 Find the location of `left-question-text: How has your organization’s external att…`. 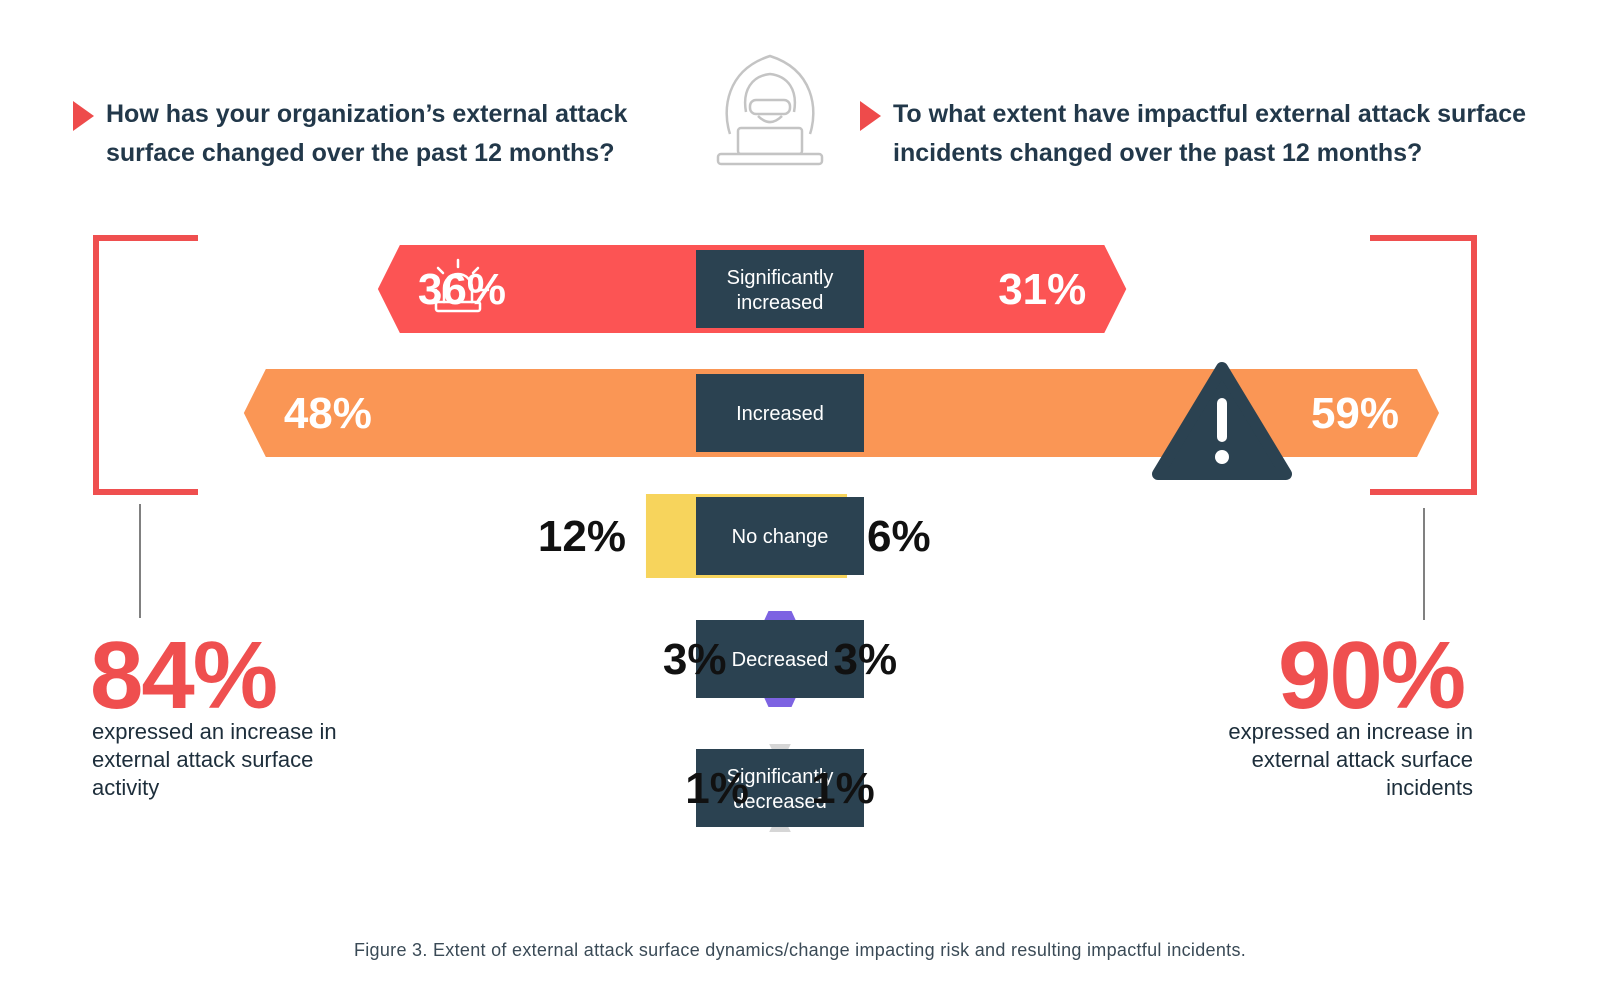

left-question-text: How has your organization’s external att… is located at coordinates (367, 133).